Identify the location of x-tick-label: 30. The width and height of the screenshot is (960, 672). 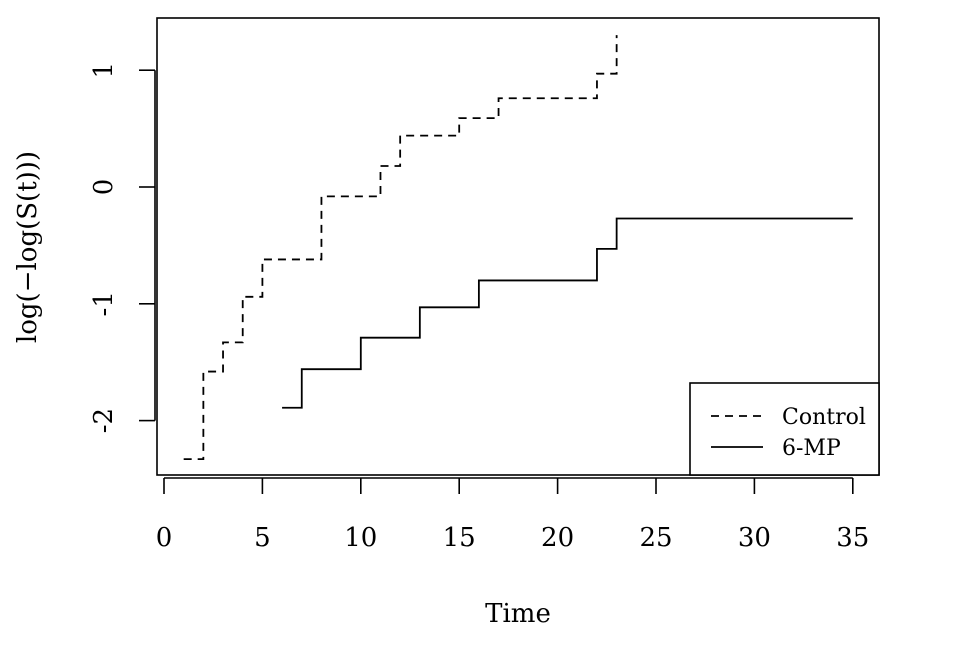
(754, 538).